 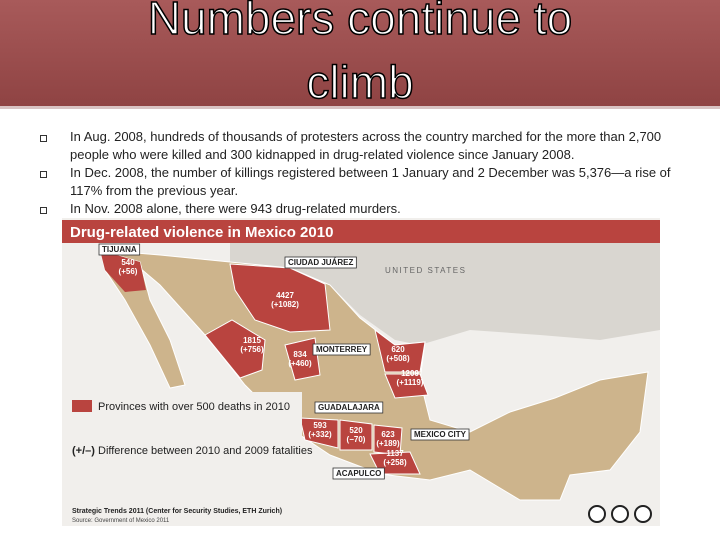 I want to click on map-header, so click(x=361, y=231).